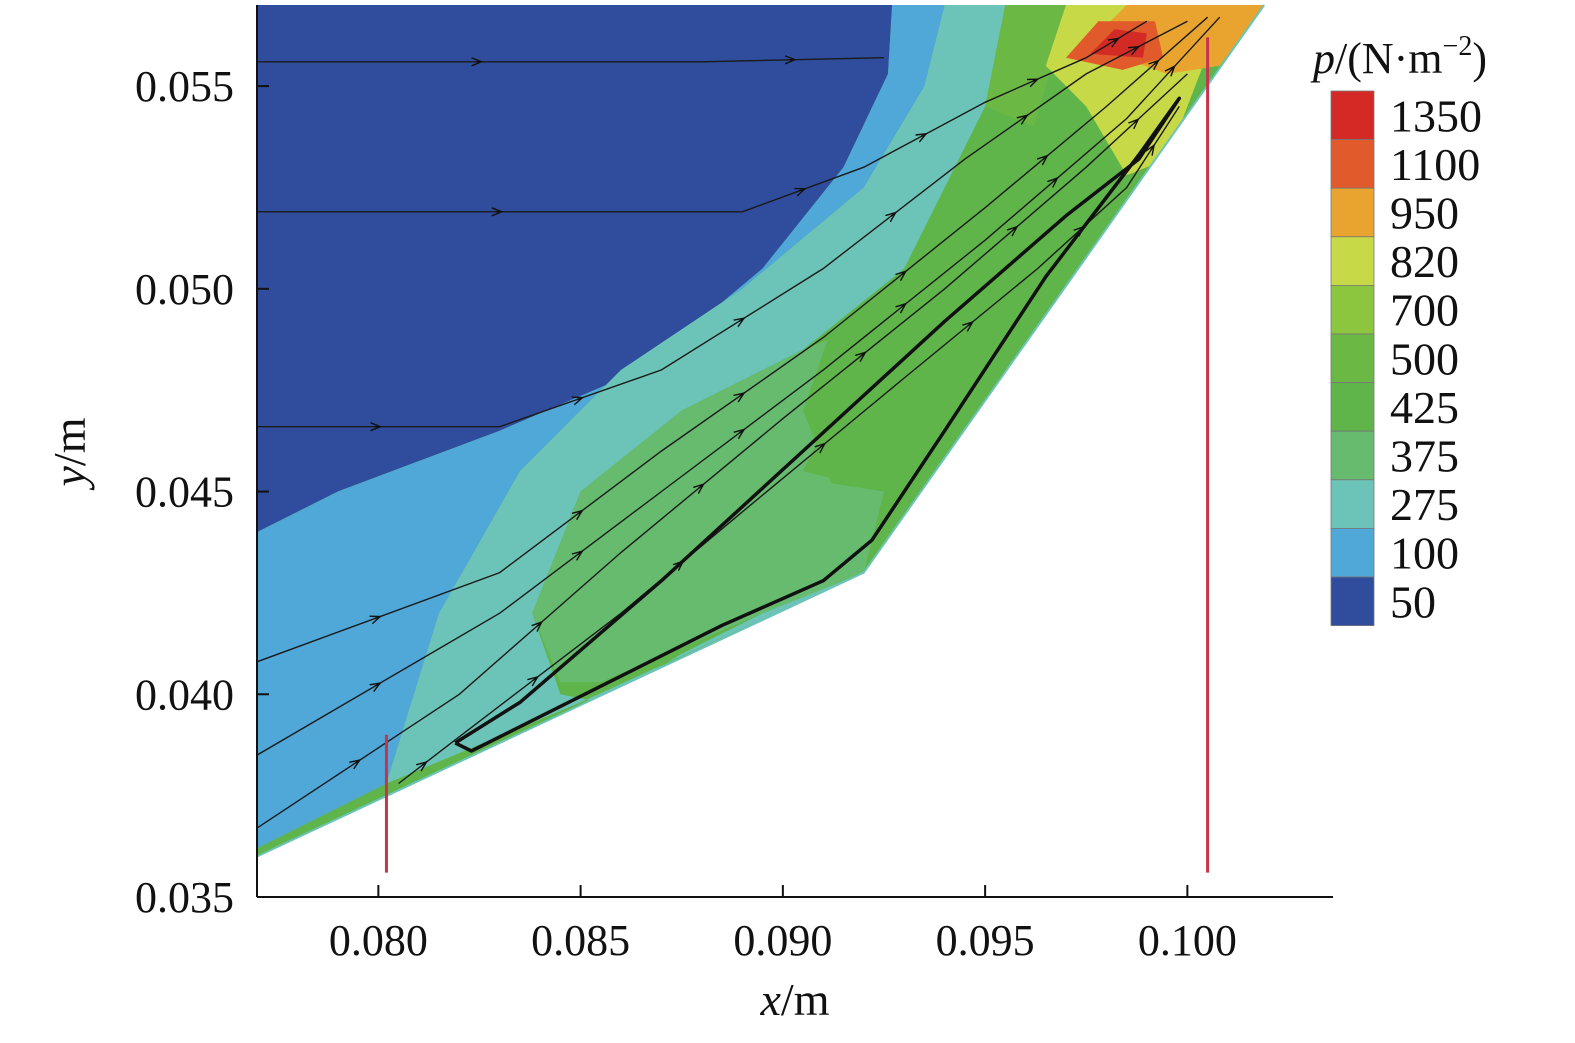 Image resolution: width=1575 pixels, height=1043 pixels. I want to click on x-tick-label: 0.100, so click(1187, 940).